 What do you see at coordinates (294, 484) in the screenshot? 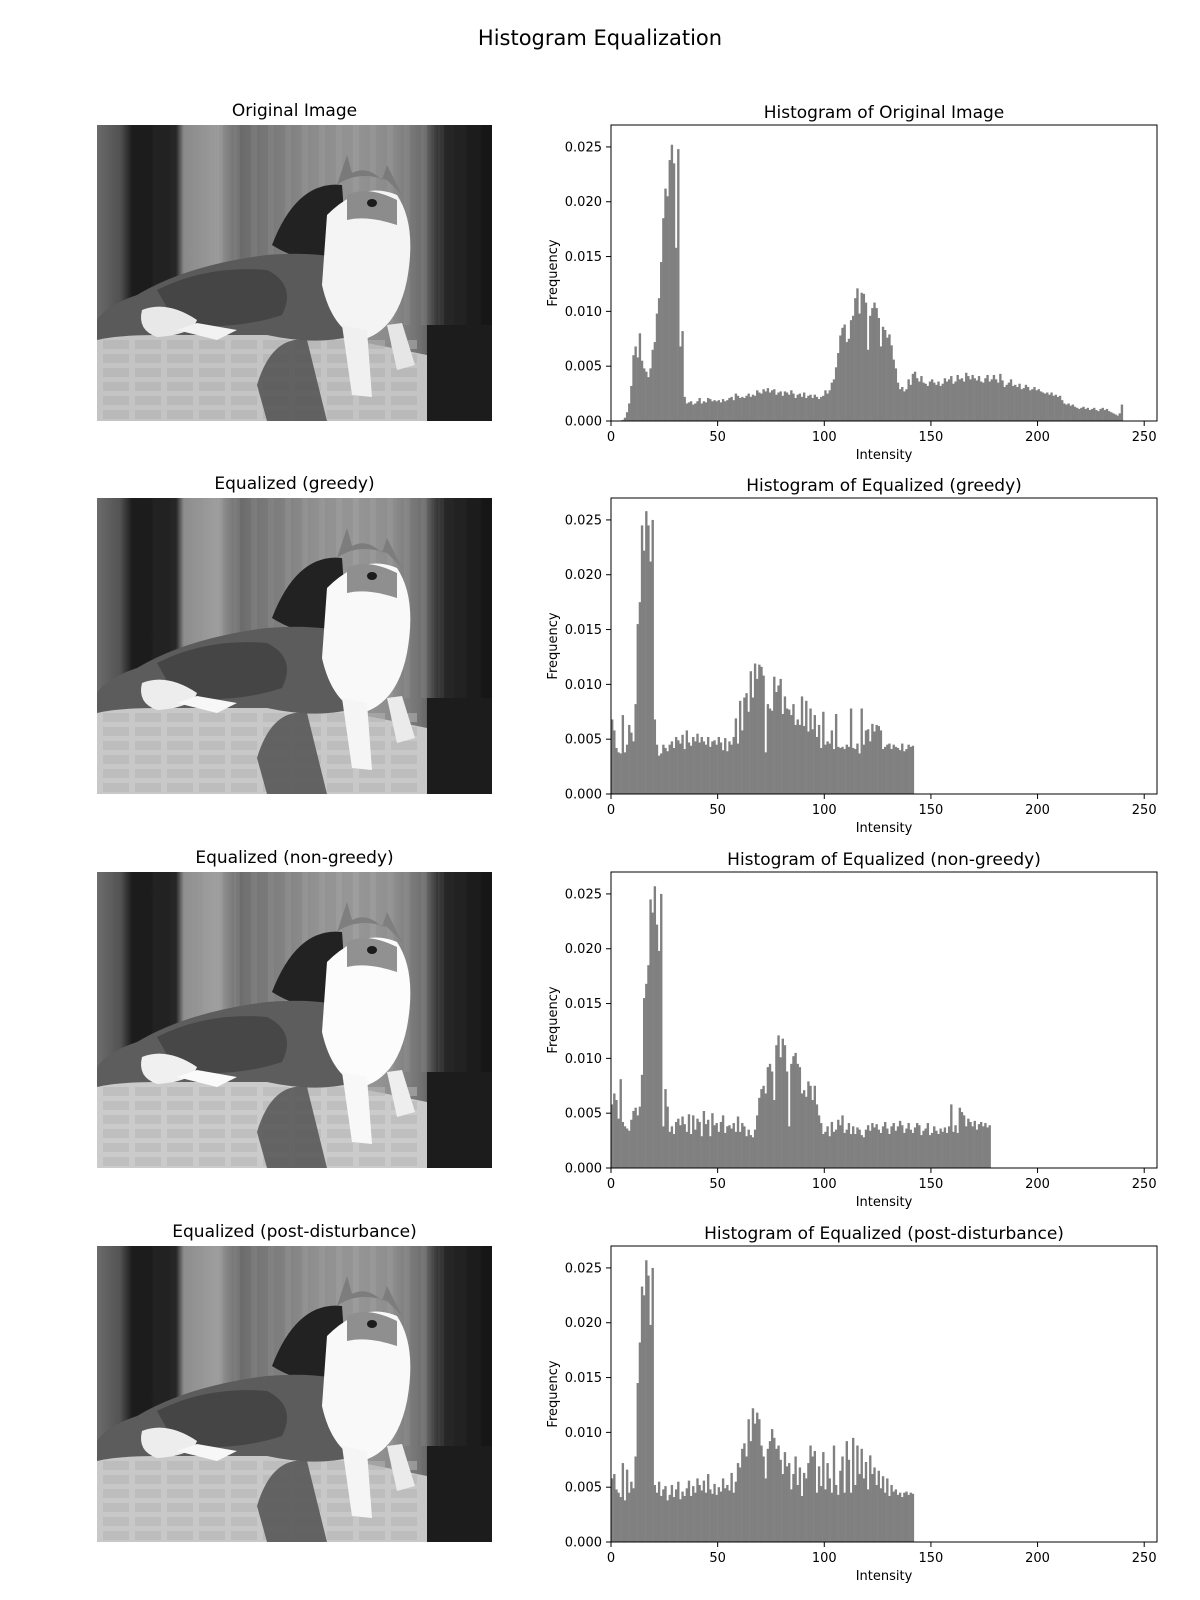
I see `image-title: Equalized (greedy)` at bounding box center [294, 484].